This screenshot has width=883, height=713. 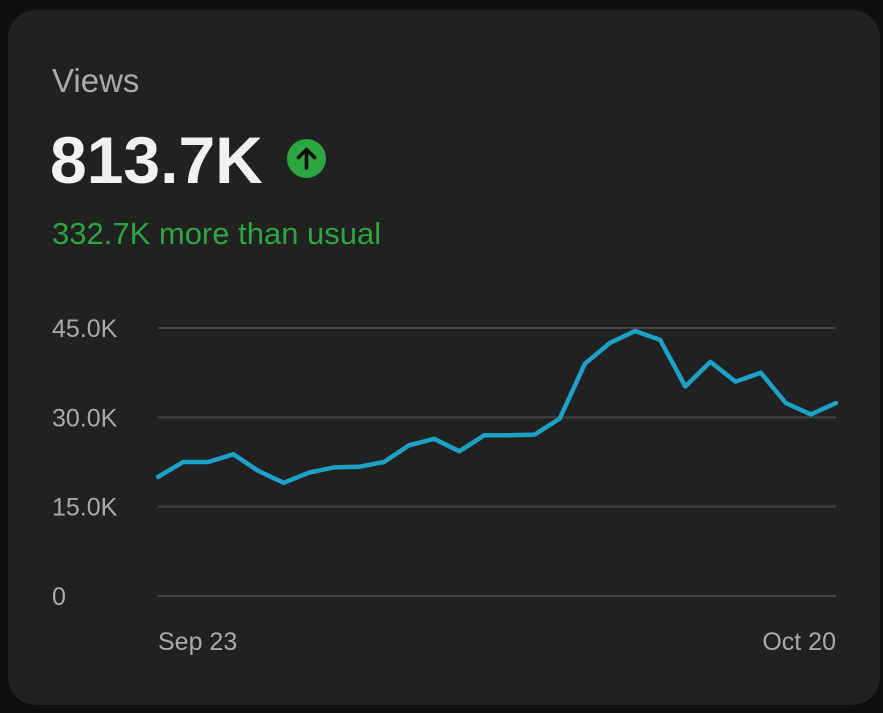 What do you see at coordinates (799, 642) in the screenshot?
I see `x-tick-label: Oct 20` at bounding box center [799, 642].